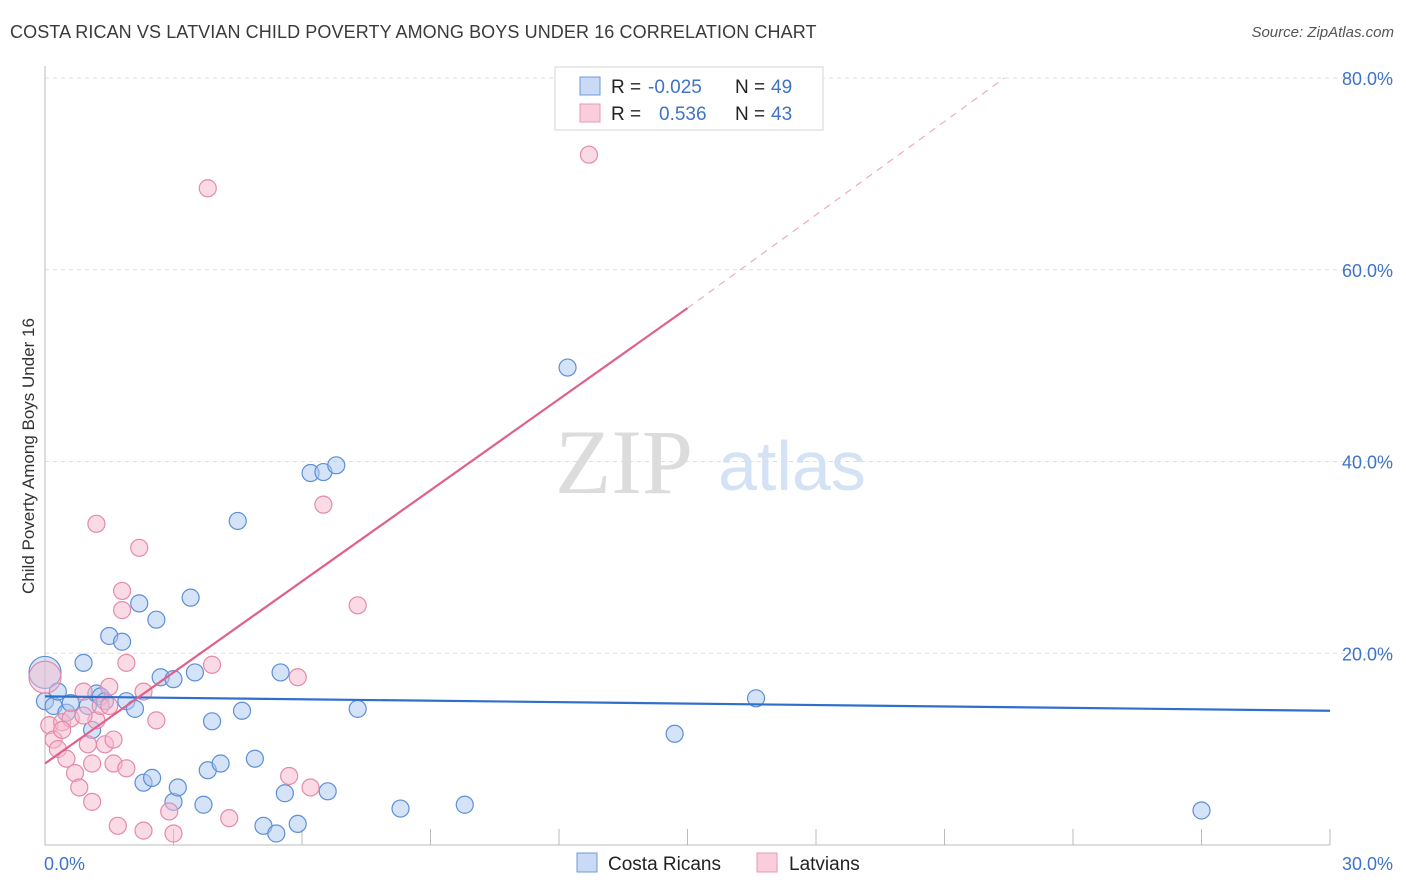 The image size is (1406, 892). I want to click on costa-ricans-trend-line, so click(687, 703).